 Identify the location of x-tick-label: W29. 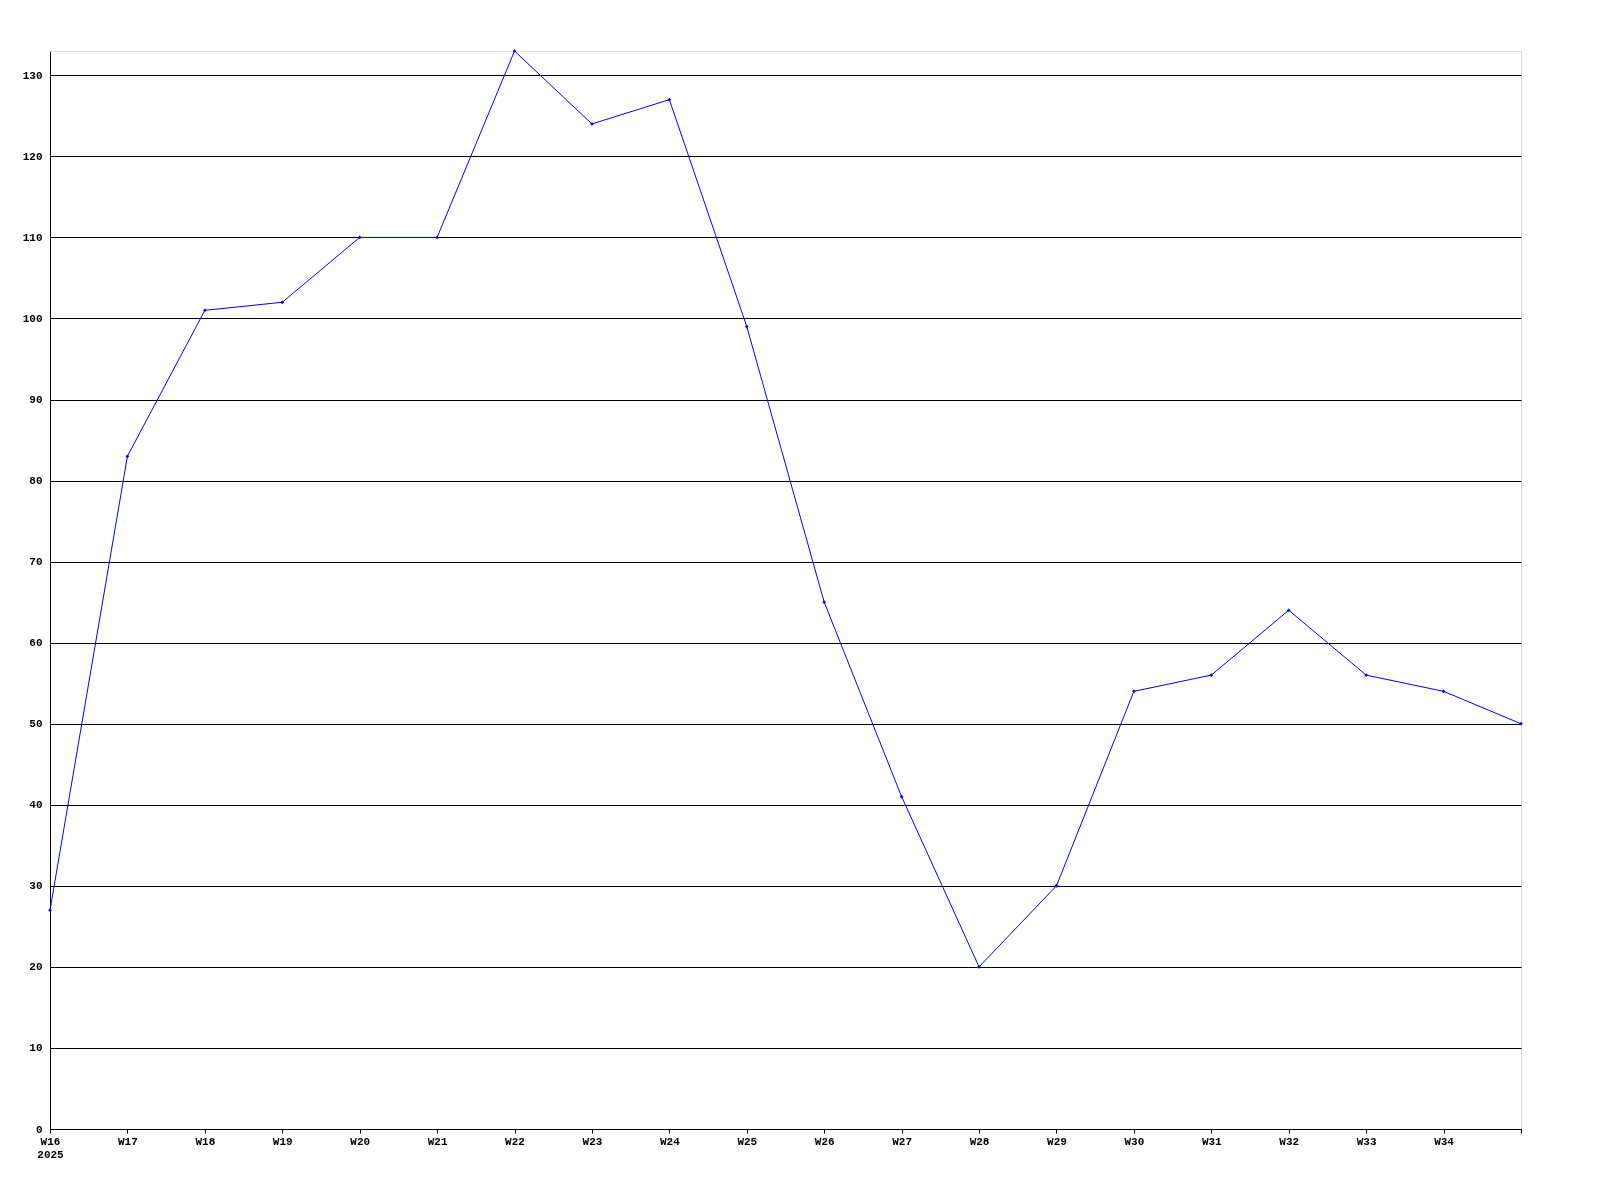
(1057, 1141).